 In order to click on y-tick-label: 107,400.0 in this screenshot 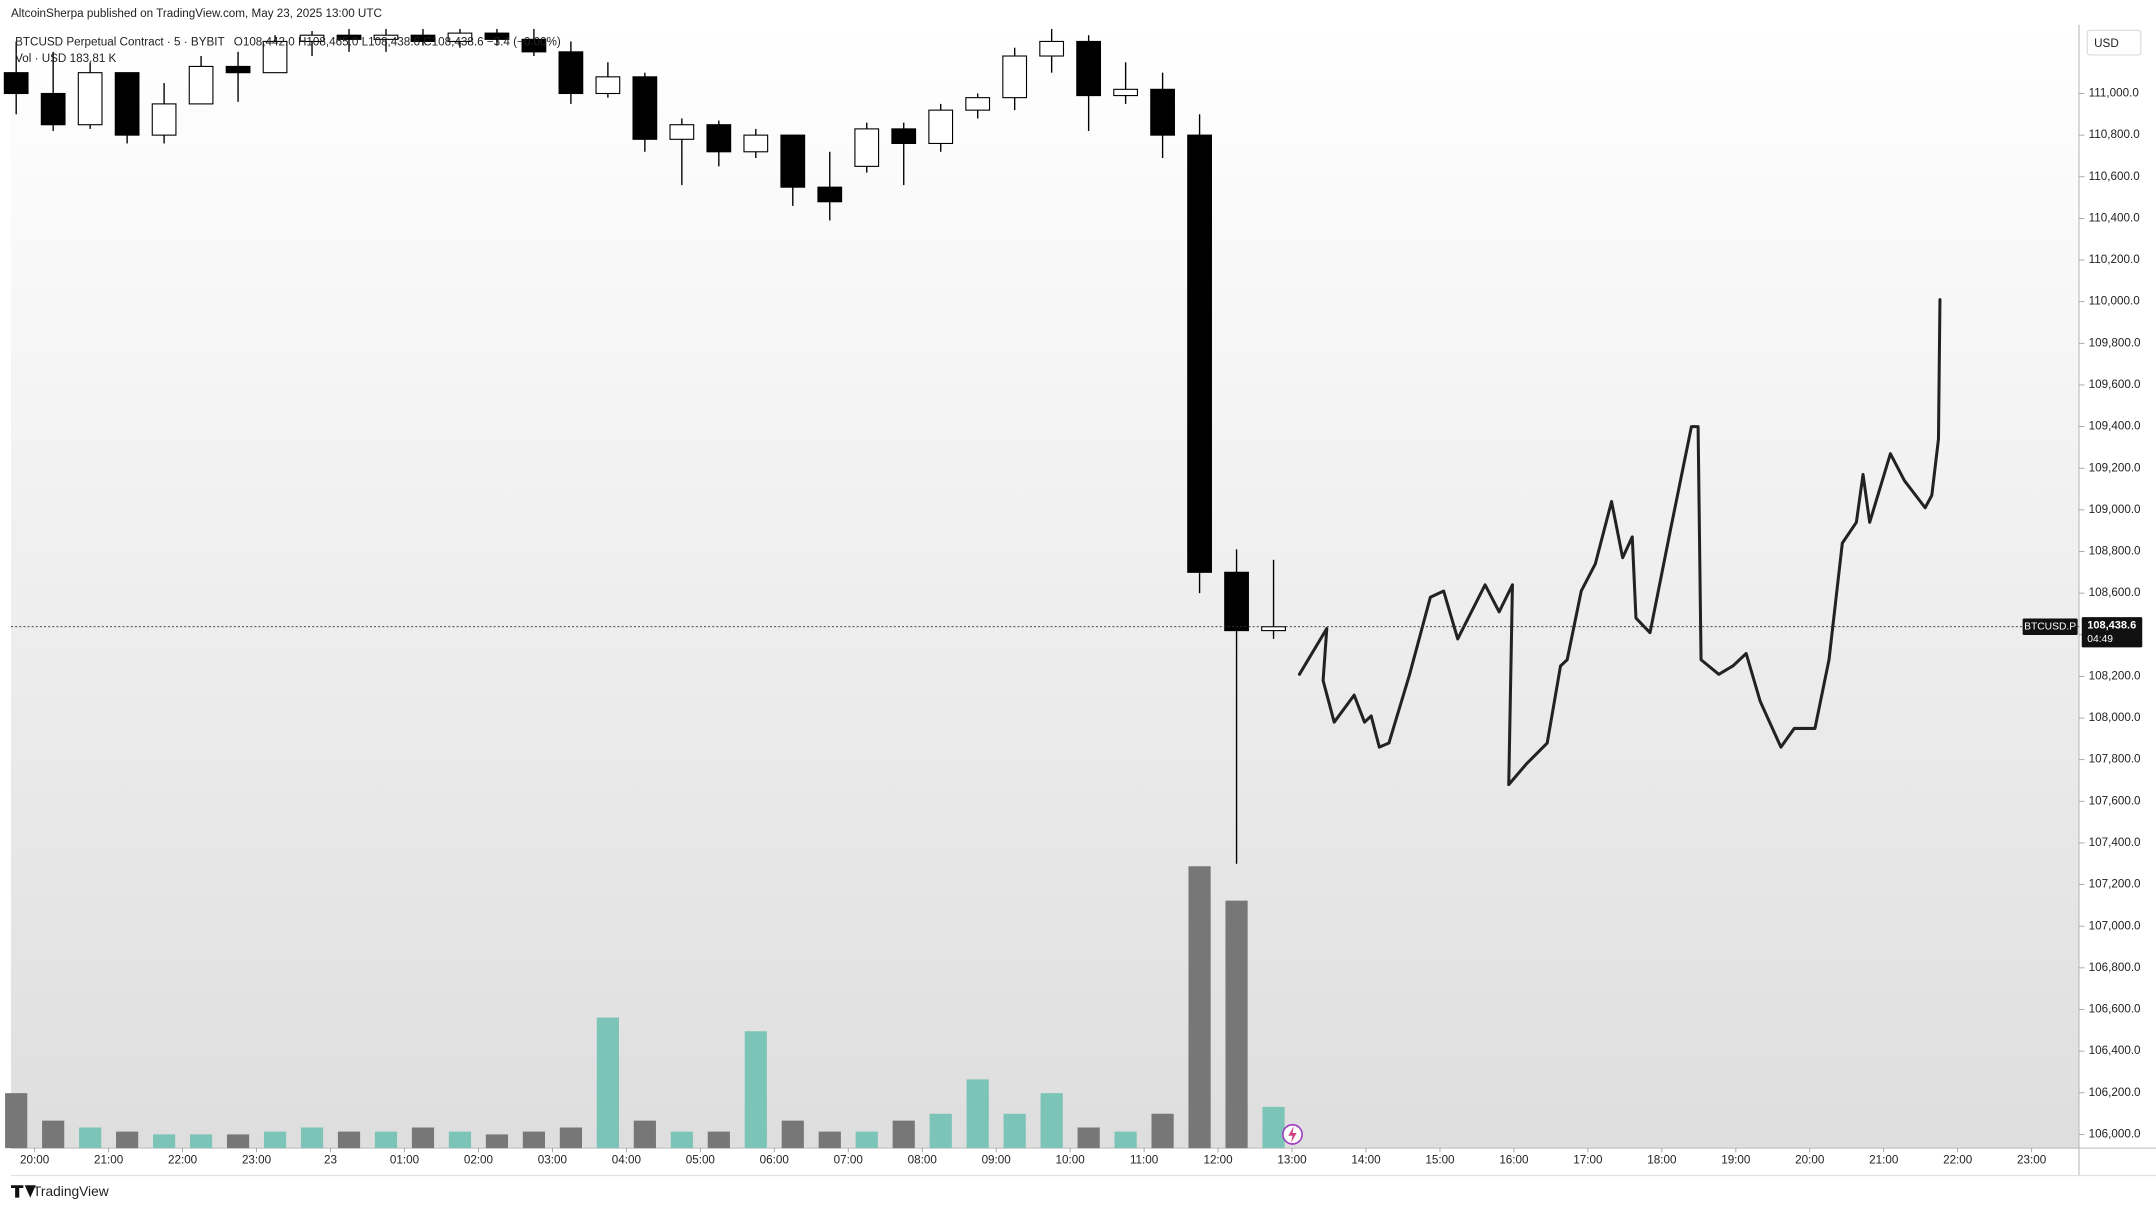, I will do `click(2115, 842)`.